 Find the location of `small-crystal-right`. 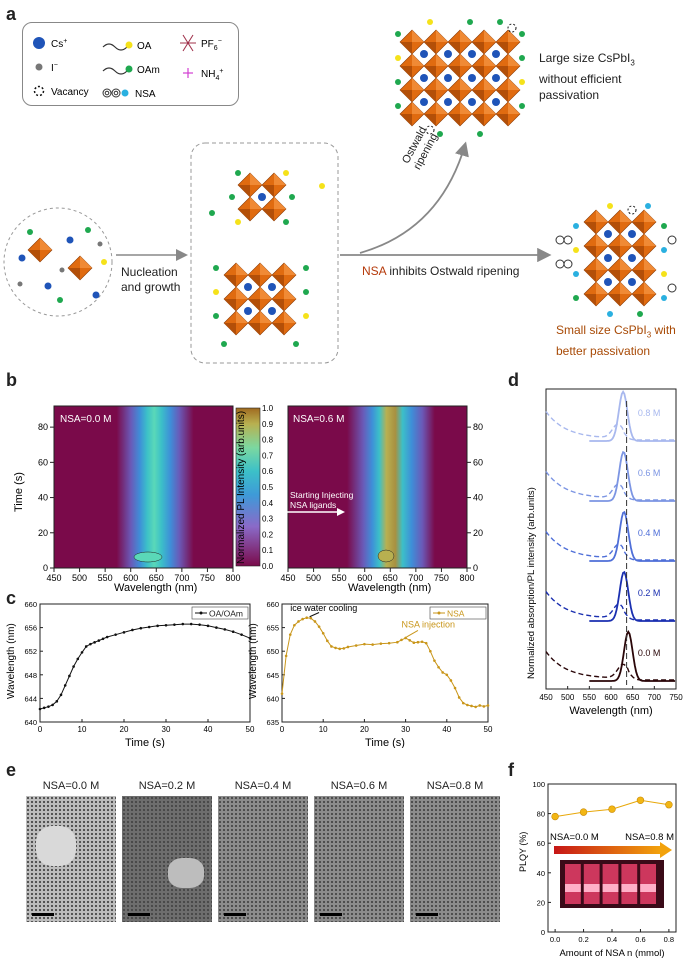

small-crystal-right is located at coordinates (616, 260).